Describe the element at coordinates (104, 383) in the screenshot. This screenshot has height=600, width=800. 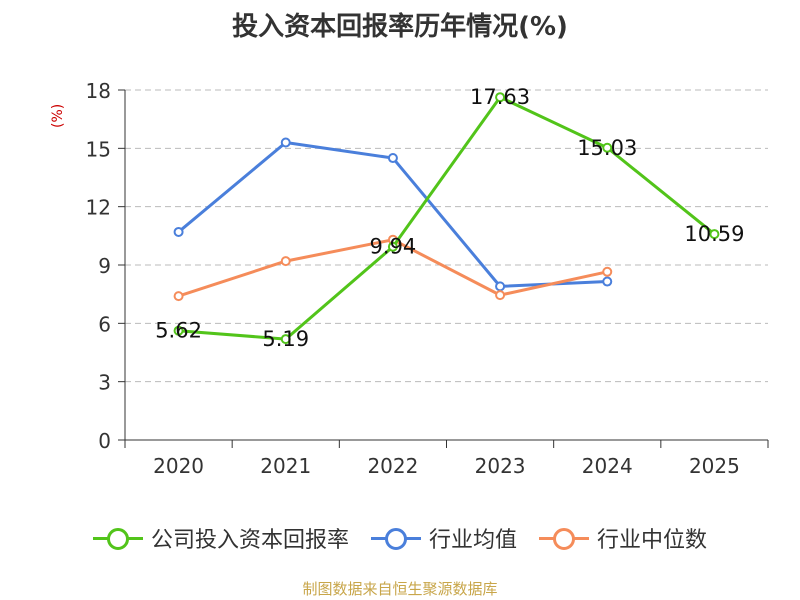
I see `y-tick-label: 3` at that location.